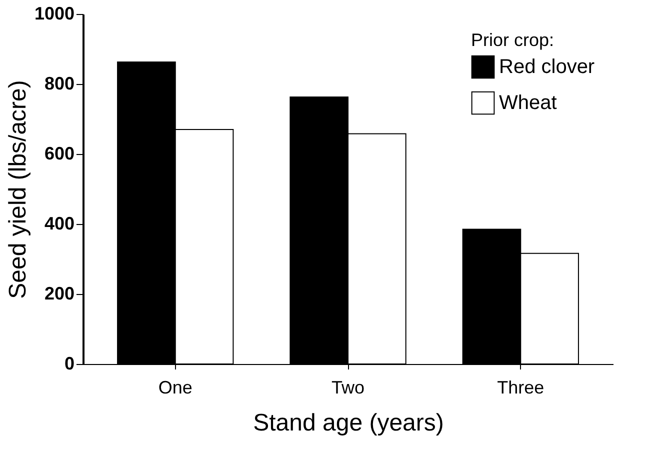  Describe the element at coordinates (54, 14) in the screenshot. I see `y-tick-label: 1000` at that location.